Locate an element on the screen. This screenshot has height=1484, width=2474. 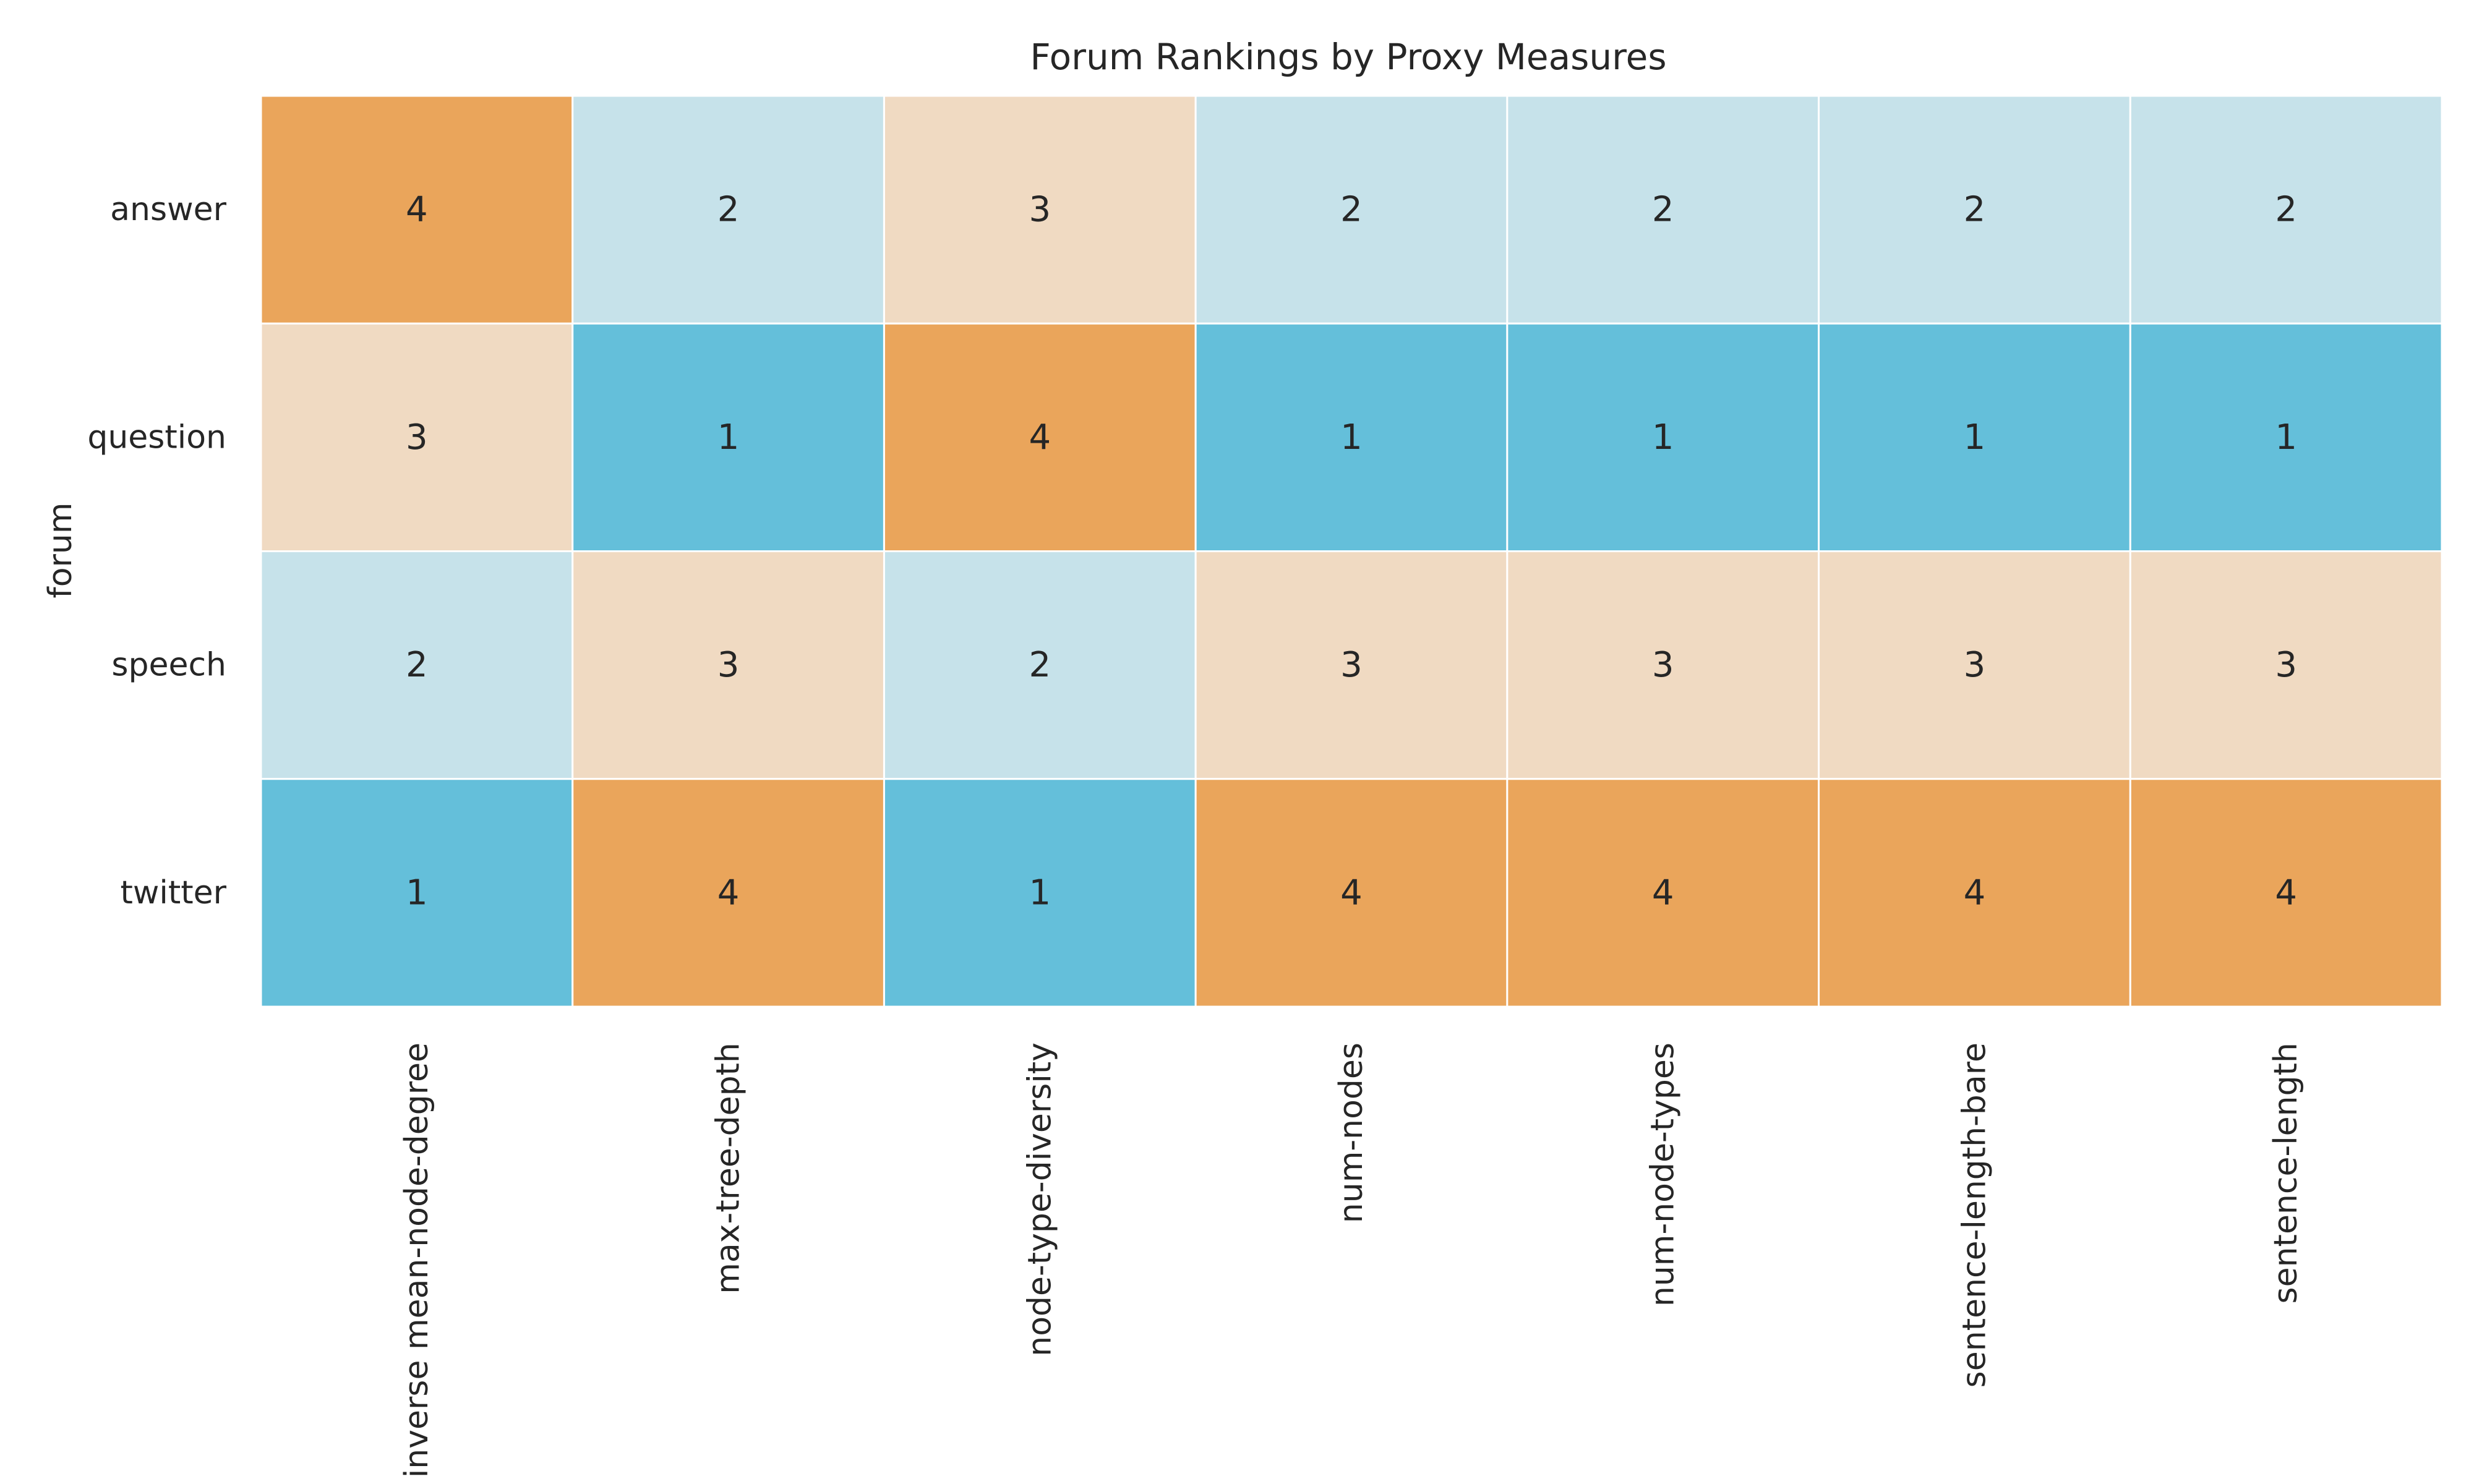
row-tick-label: speech is located at coordinates (168, 665).